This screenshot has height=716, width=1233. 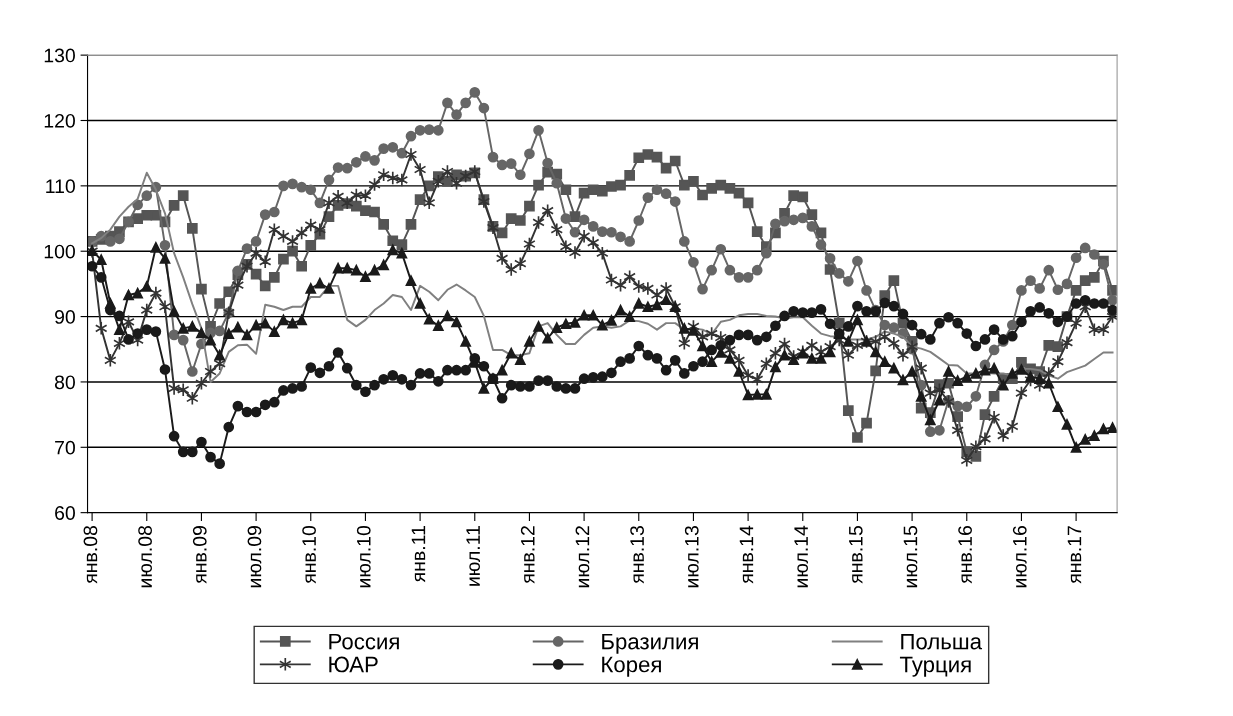 What do you see at coordinates (59, 55) in the screenshot?
I see `y-tick-label: 130` at bounding box center [59, 55].